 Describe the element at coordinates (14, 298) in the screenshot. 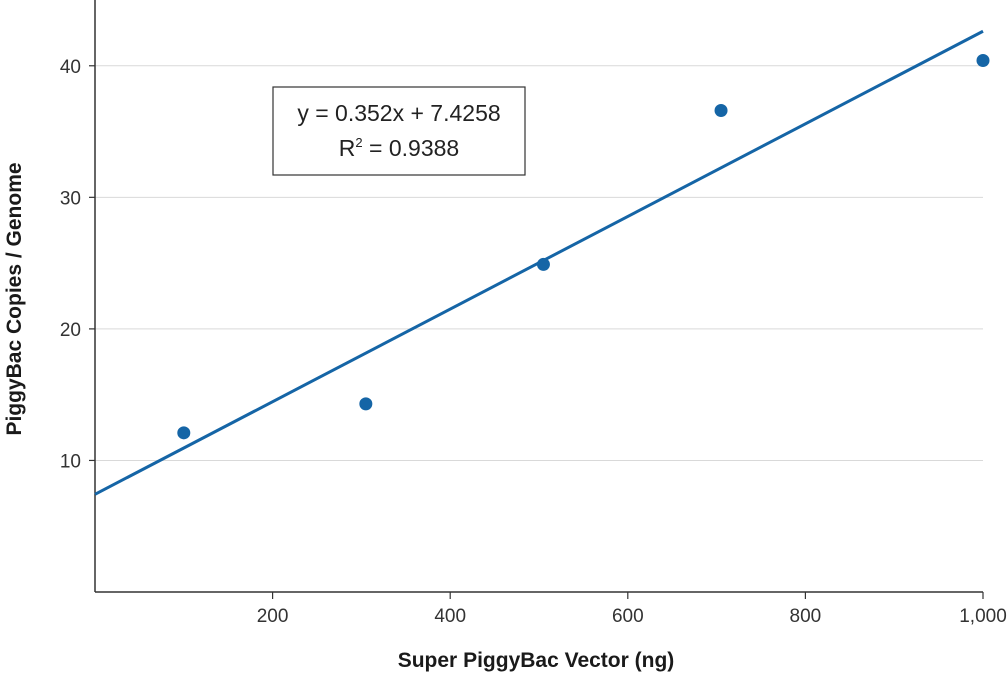

I see `y-axis-title: PiggyBac Copies / Genome` at that location.